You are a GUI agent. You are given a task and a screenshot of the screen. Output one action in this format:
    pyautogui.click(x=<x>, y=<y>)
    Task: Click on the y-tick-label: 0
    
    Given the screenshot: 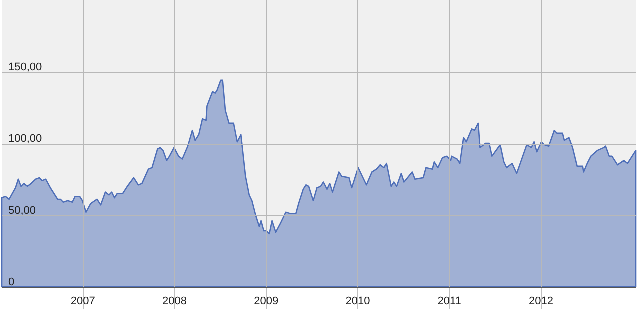 What is the action you would take?
    pyautogui.click(x=11, y=282)
    